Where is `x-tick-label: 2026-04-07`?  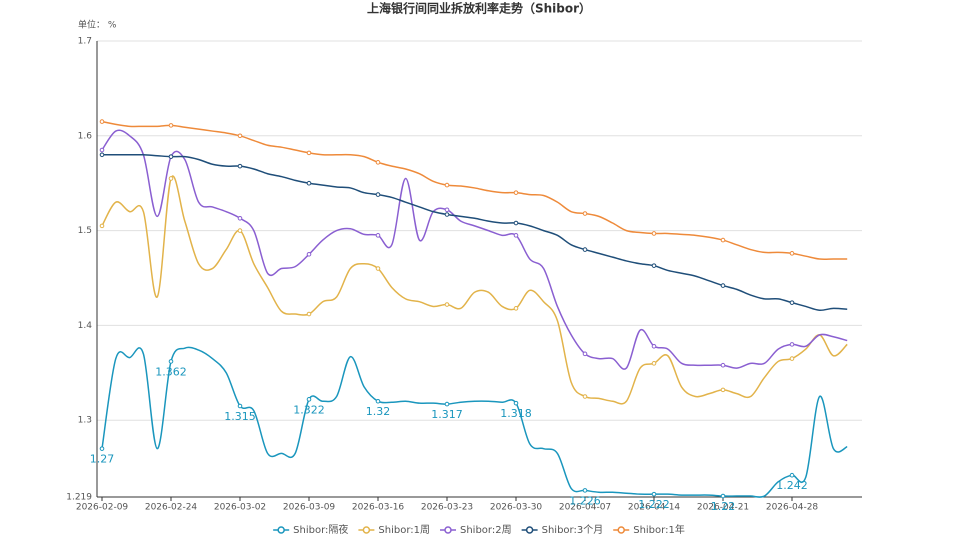 x-tick-label: 2026-04-07 is located at coordinates (585, 508).